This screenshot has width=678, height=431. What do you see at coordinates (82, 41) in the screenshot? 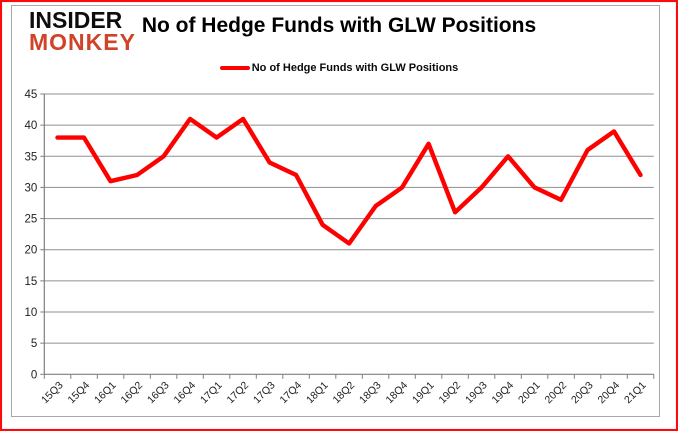
I see `logo-line-monkey: MONKEY` at bounding box center [82, 41].